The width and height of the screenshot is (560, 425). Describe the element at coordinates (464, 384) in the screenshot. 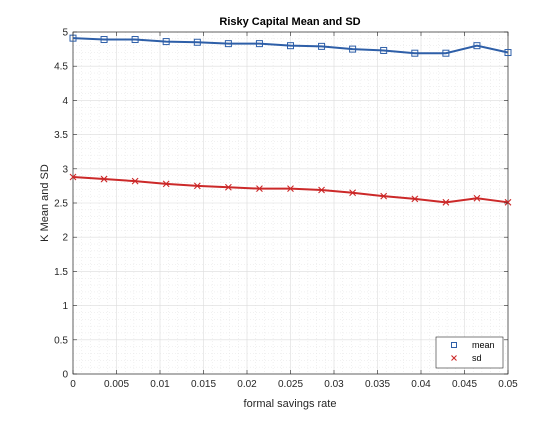

I see `x-tick-label: 0.045` at that location.